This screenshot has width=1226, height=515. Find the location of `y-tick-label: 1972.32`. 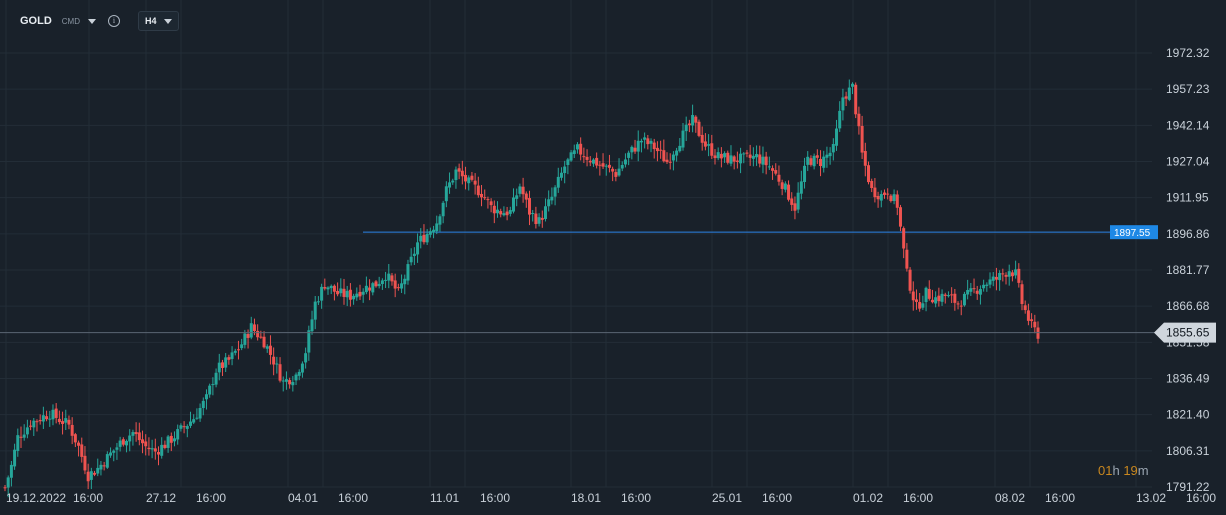

y-tick-label: 1972.32 is located at coordinates (1188, 53).